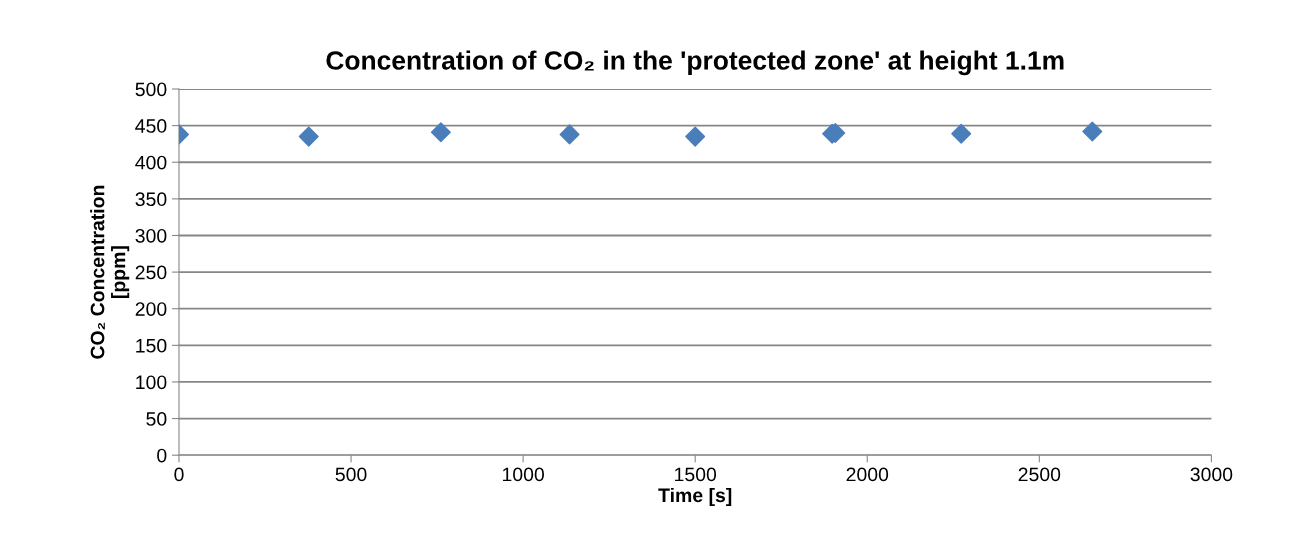 The width and height of the screenshot is (1297, 533). Describe the element at coordinates (523, 474) in the screenshot. I see `x-tick-label: 1000` at that location.